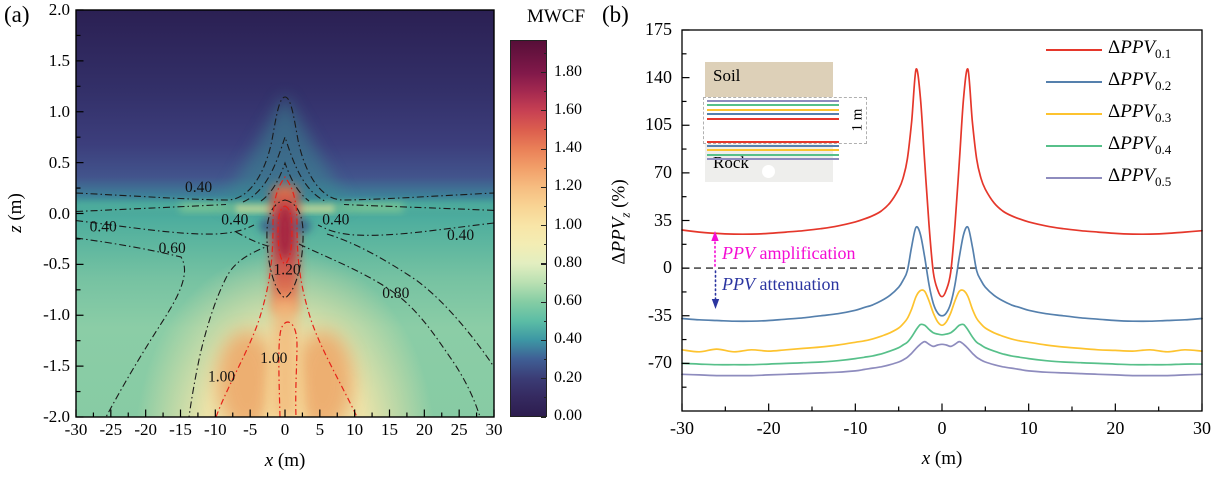  Describe the element at coordinates (528, 228) in the screenshot. I see `colorbar` at that location.